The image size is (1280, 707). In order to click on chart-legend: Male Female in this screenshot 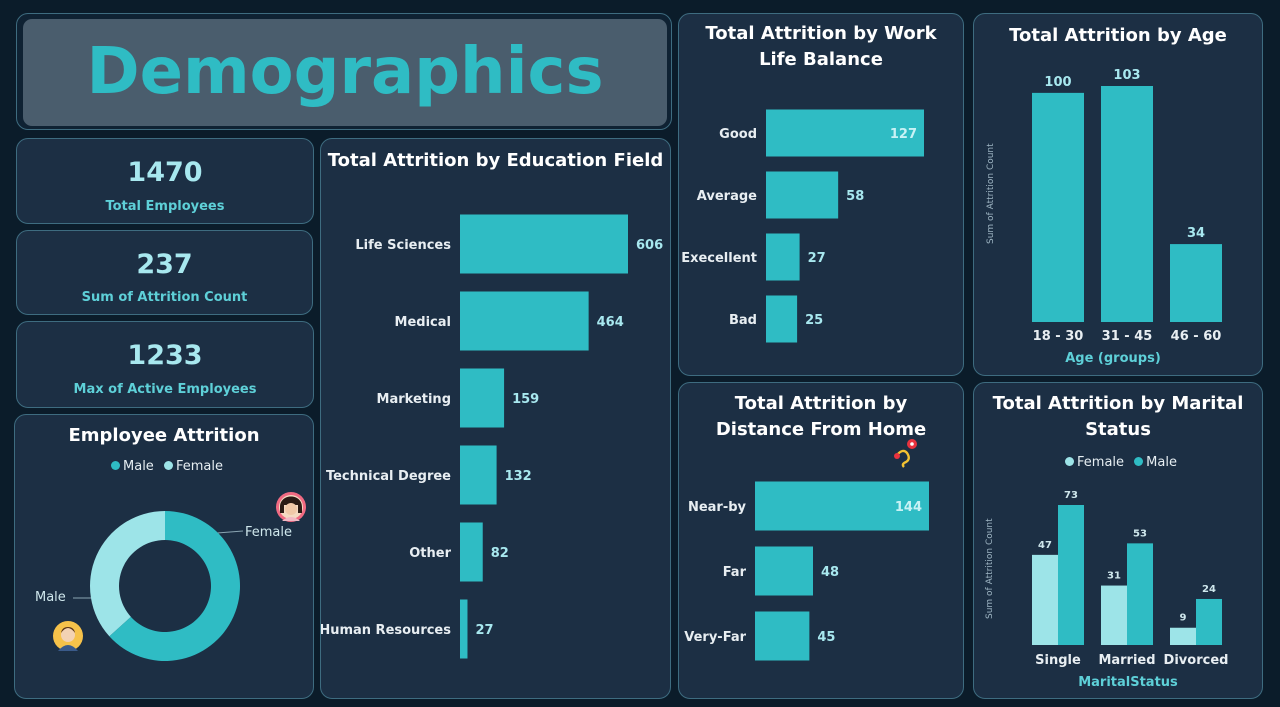, I will do `click(164, 466)`.